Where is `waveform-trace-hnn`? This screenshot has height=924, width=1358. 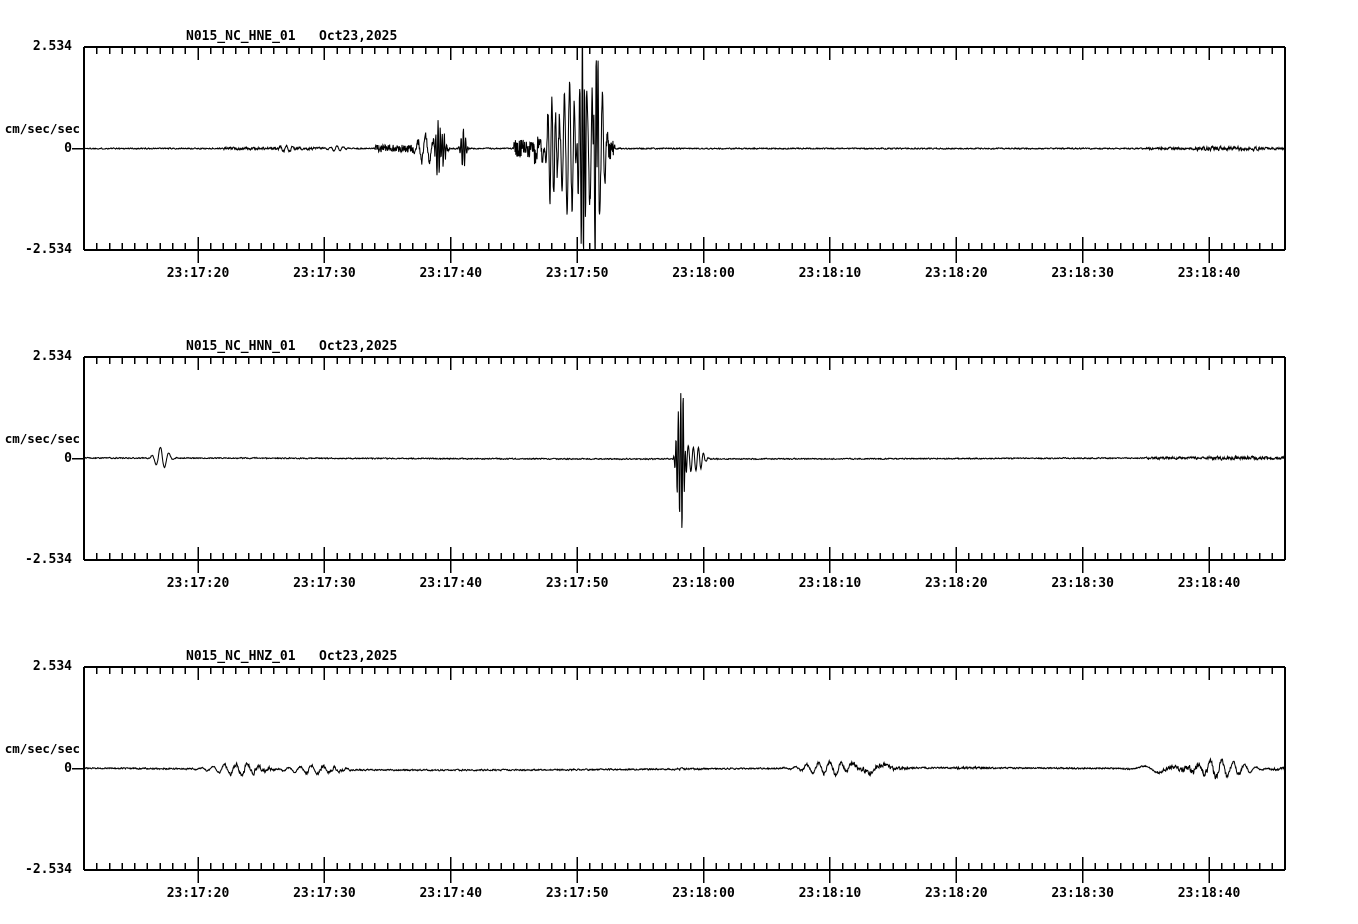 waveform-trace-hnn is located at coordinates (684, 460).